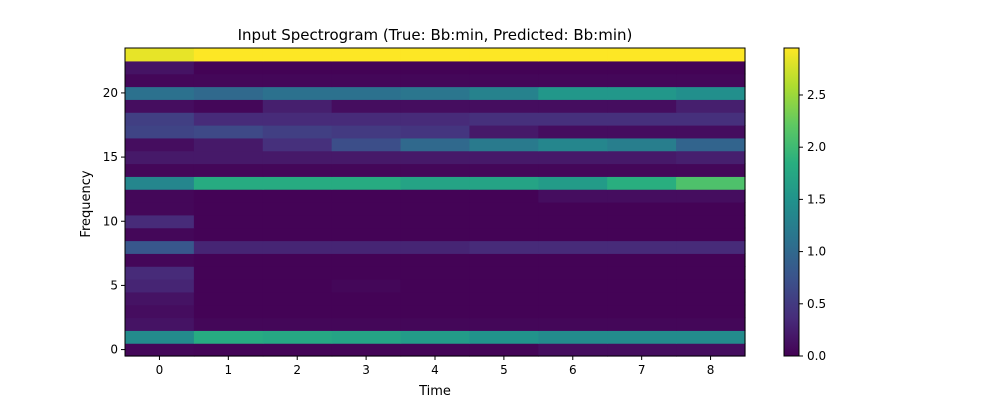 The height and width of the screenshot is (400, 1000). Describe the element at coordinates (114, 350) in the screenshot. I see `y-tick-label: 0` at that location.